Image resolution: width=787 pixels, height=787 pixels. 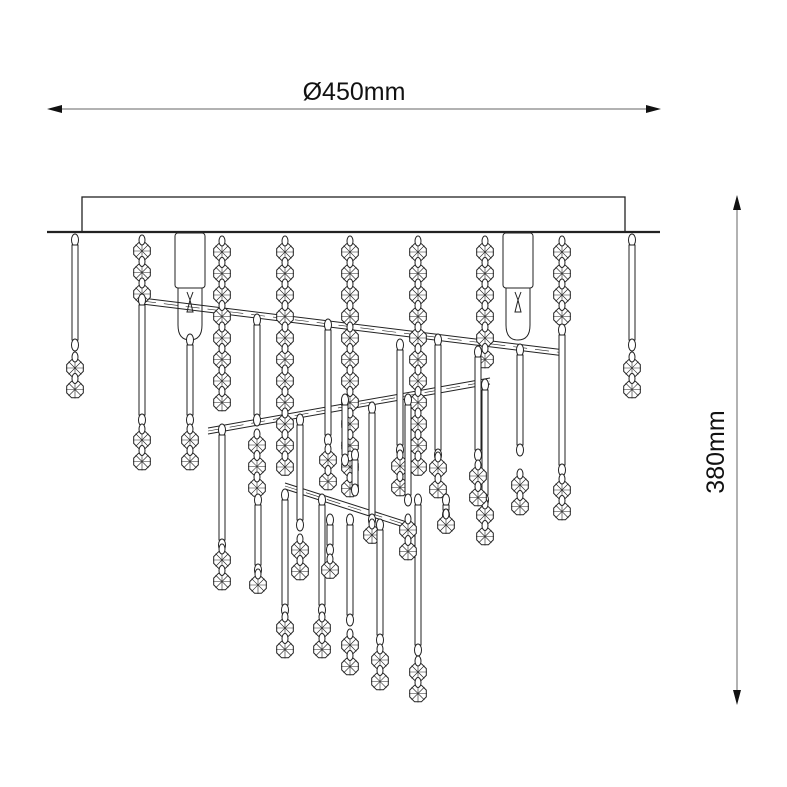 I want to click on arrow-right-icon, so click(x=653, y=109).